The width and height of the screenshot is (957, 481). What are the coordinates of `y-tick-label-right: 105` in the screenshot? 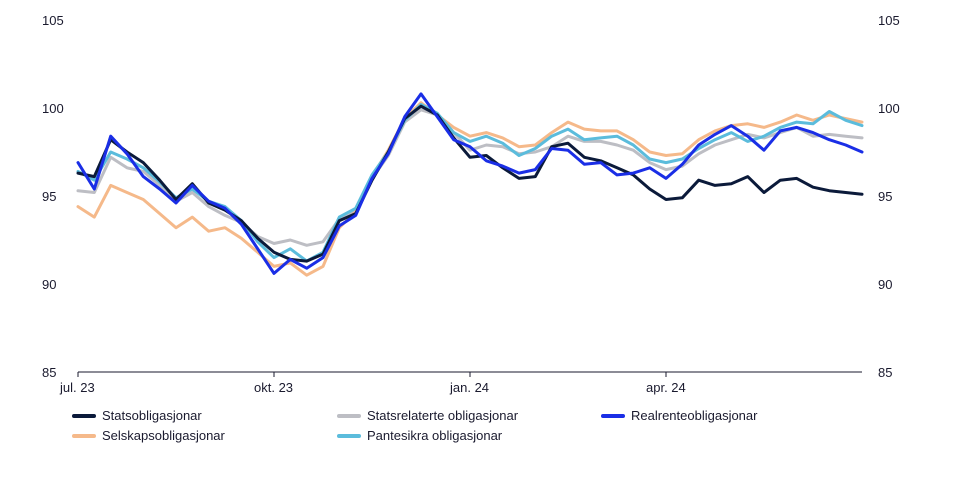 It's located at (889, 20).